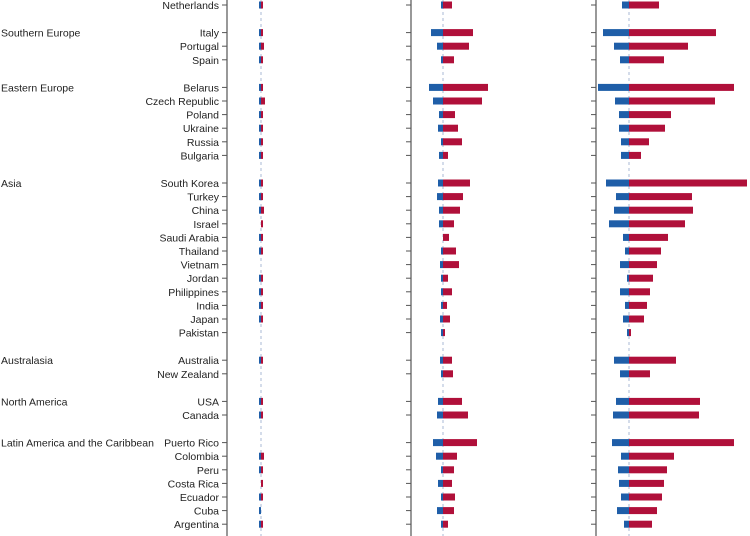 This screenshot has width=750, height=536. What do you see at coordinates (206, 225) in the screenshot?
I see `country-label: Israel` at bounding box center [206, 225].